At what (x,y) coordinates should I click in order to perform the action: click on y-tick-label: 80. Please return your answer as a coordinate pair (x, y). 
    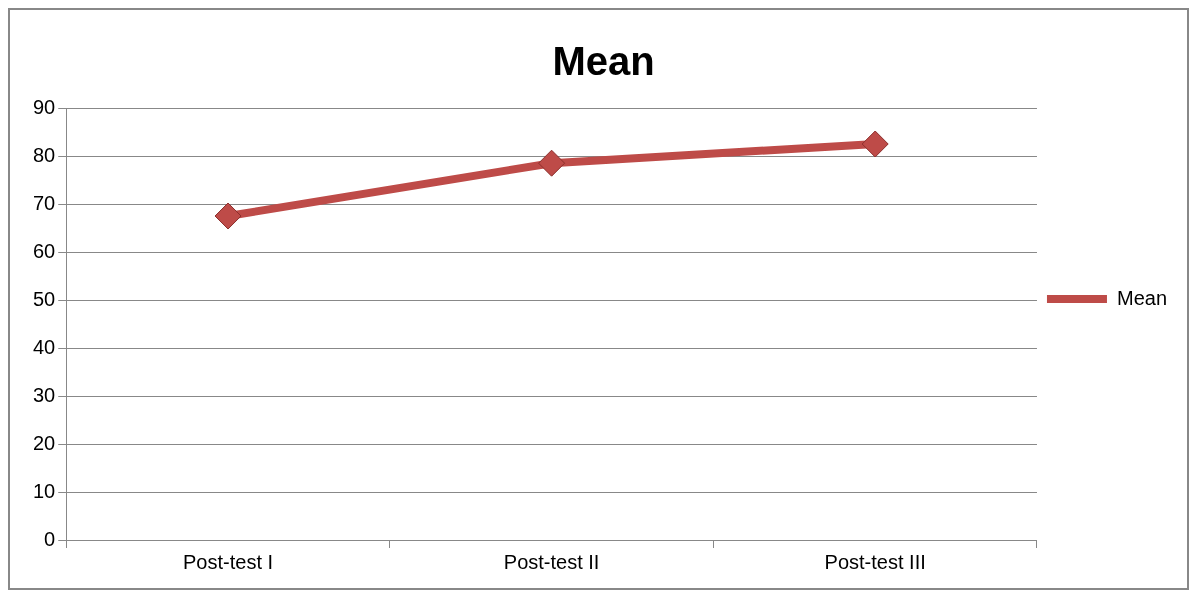
    Looking at the image, I should click on (44, 154).